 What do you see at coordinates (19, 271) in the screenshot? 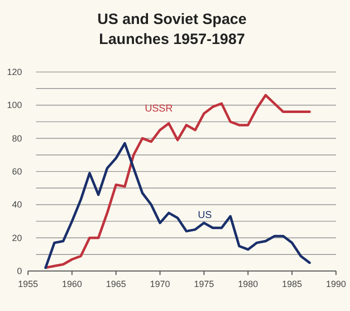
I see `y-tick-label: 0` at bounding box center [19, 271].